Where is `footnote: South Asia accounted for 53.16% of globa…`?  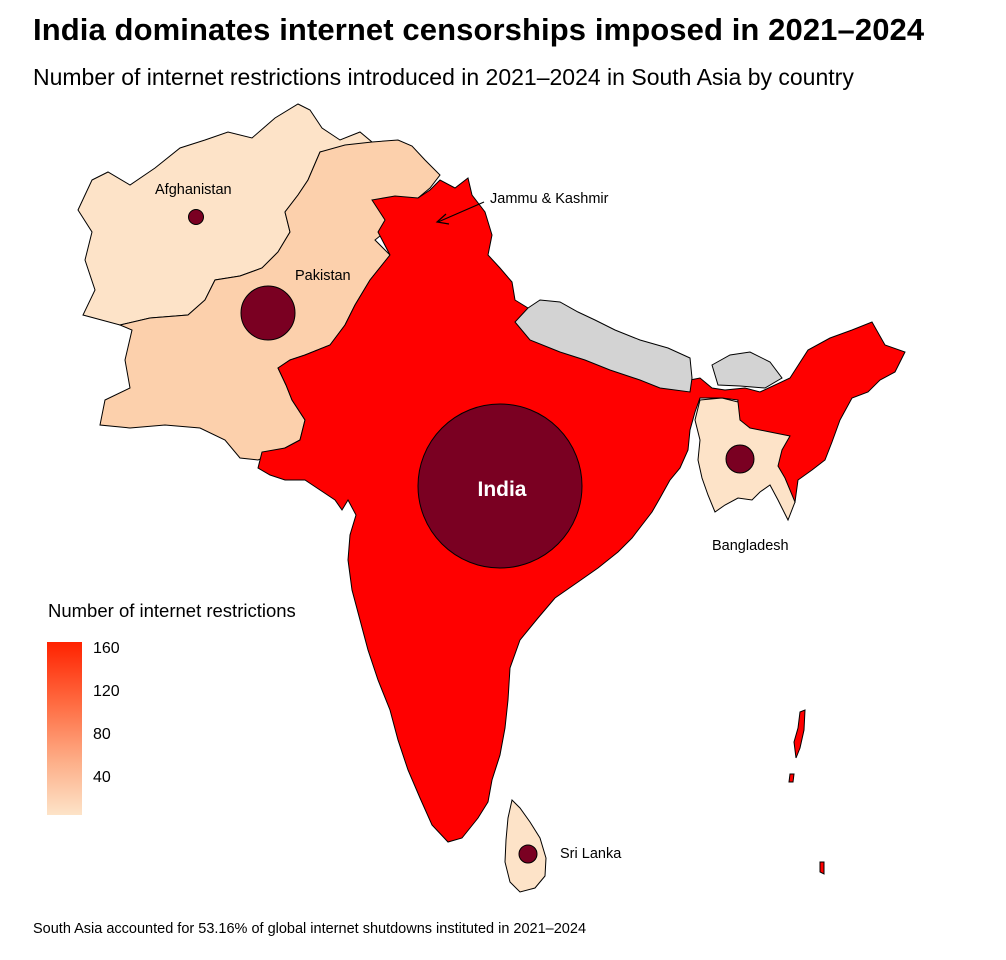
footnote: South Asia accounted for 53.16% of globa… is located at coordinates (310, 929).